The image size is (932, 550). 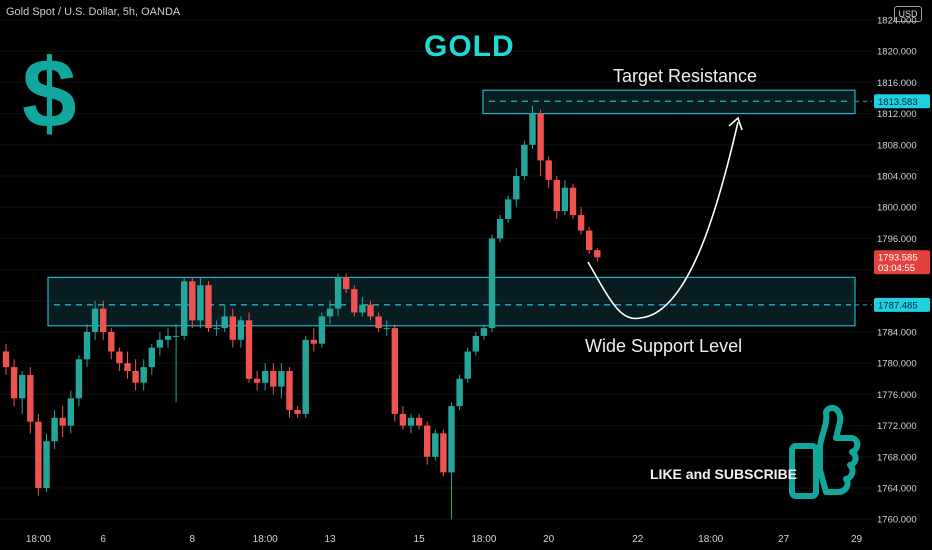 I want to click on current-price-text: 1793.585, so click(x=898, y=258).